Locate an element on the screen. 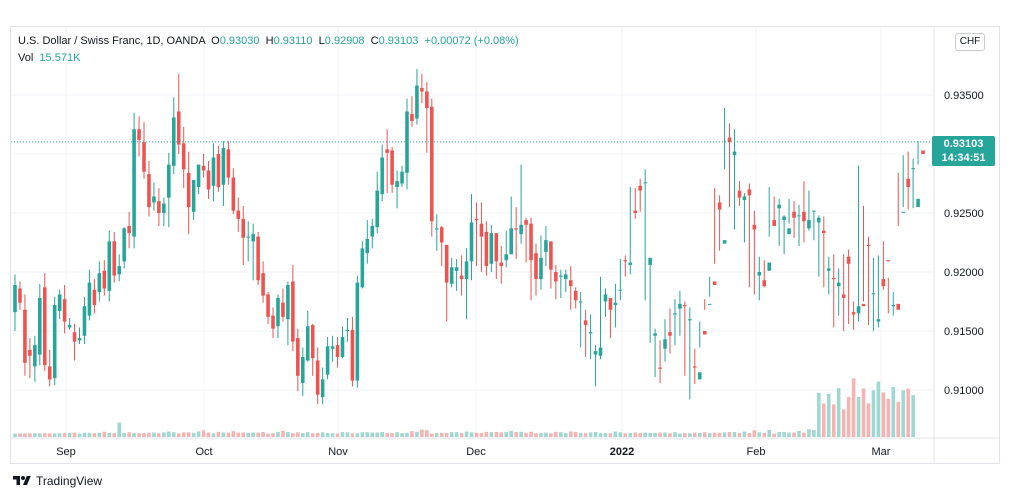  volume-bars is located at coordinates (464, 407).